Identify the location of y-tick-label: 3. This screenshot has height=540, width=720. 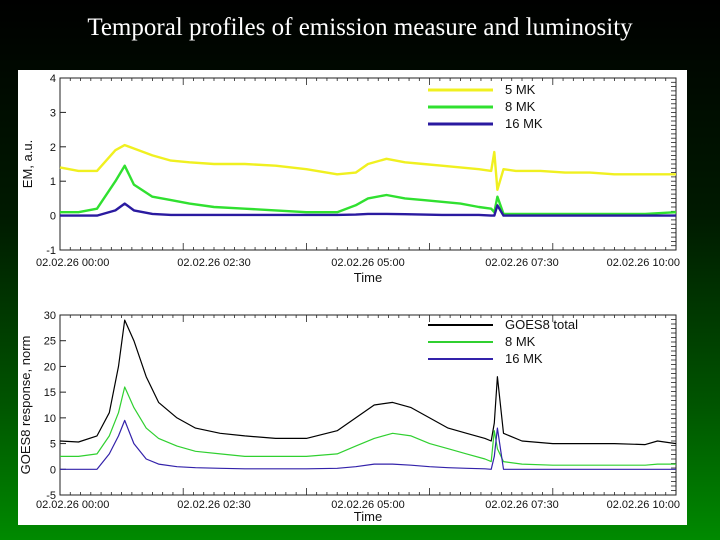
(53, 113).